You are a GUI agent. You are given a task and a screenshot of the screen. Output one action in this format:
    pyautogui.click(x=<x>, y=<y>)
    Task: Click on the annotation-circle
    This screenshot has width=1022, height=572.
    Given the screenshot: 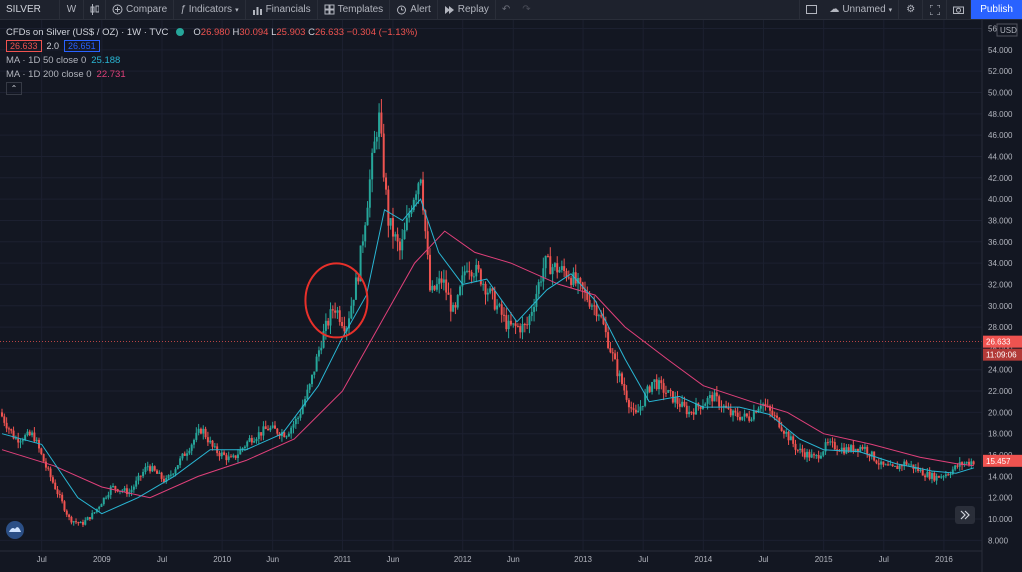 What is the action you would take?
    pyautogui.click(x=336, y=300)
    